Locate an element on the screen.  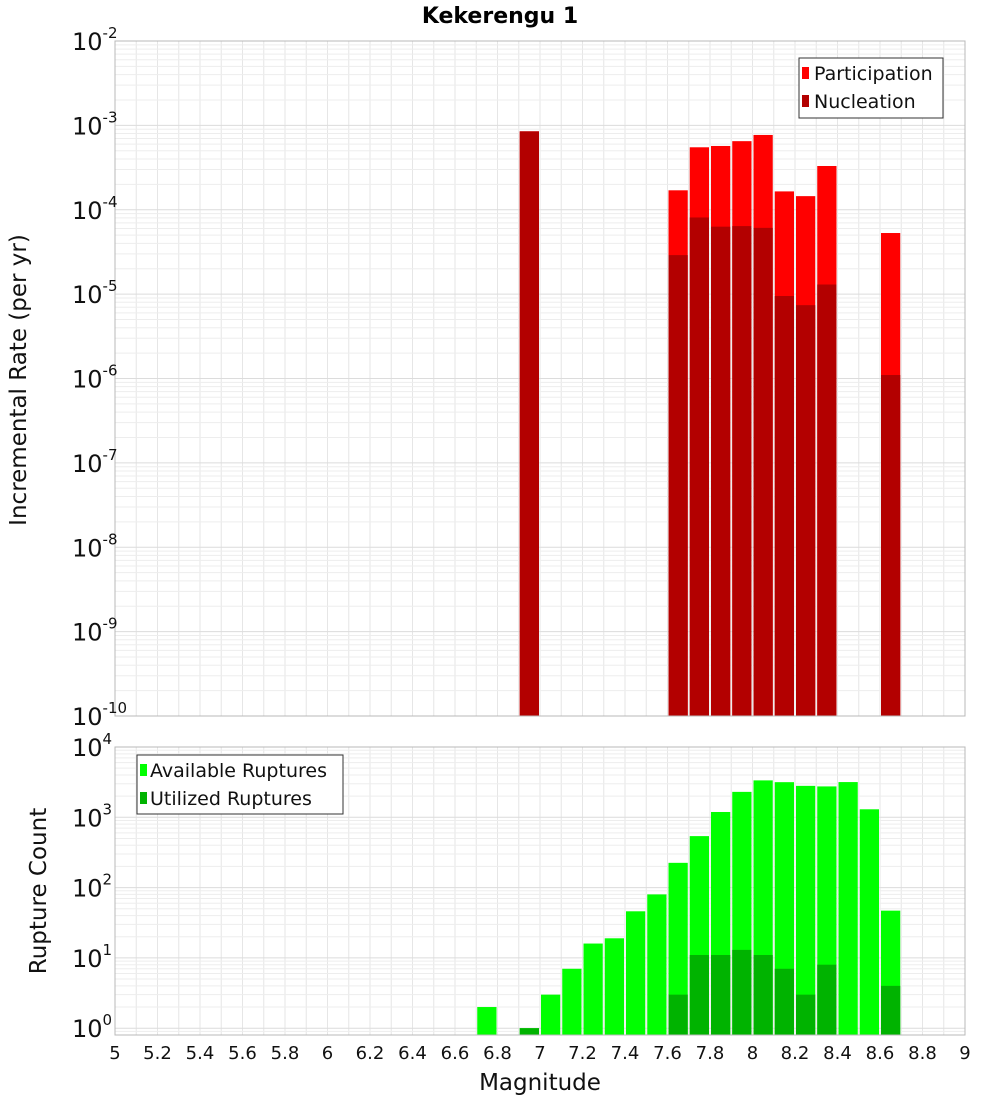
rate-legend: Participation Nucleation is located at coordinates (871, 88).